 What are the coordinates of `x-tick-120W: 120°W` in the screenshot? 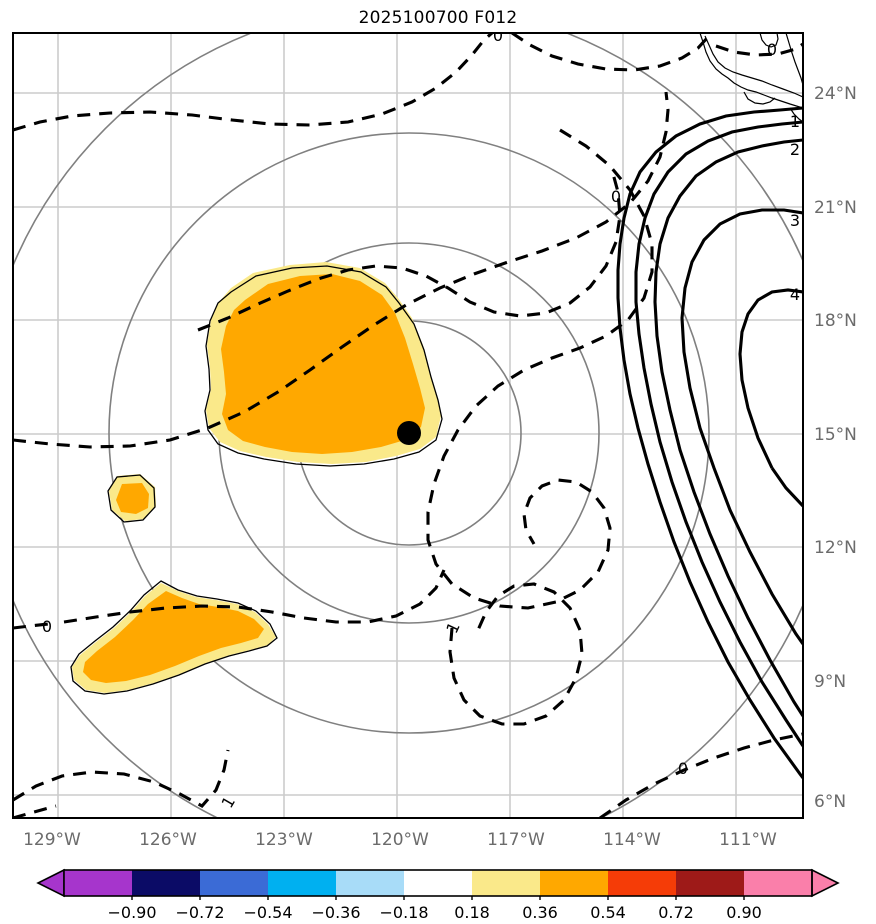 It's located at (400, 840).